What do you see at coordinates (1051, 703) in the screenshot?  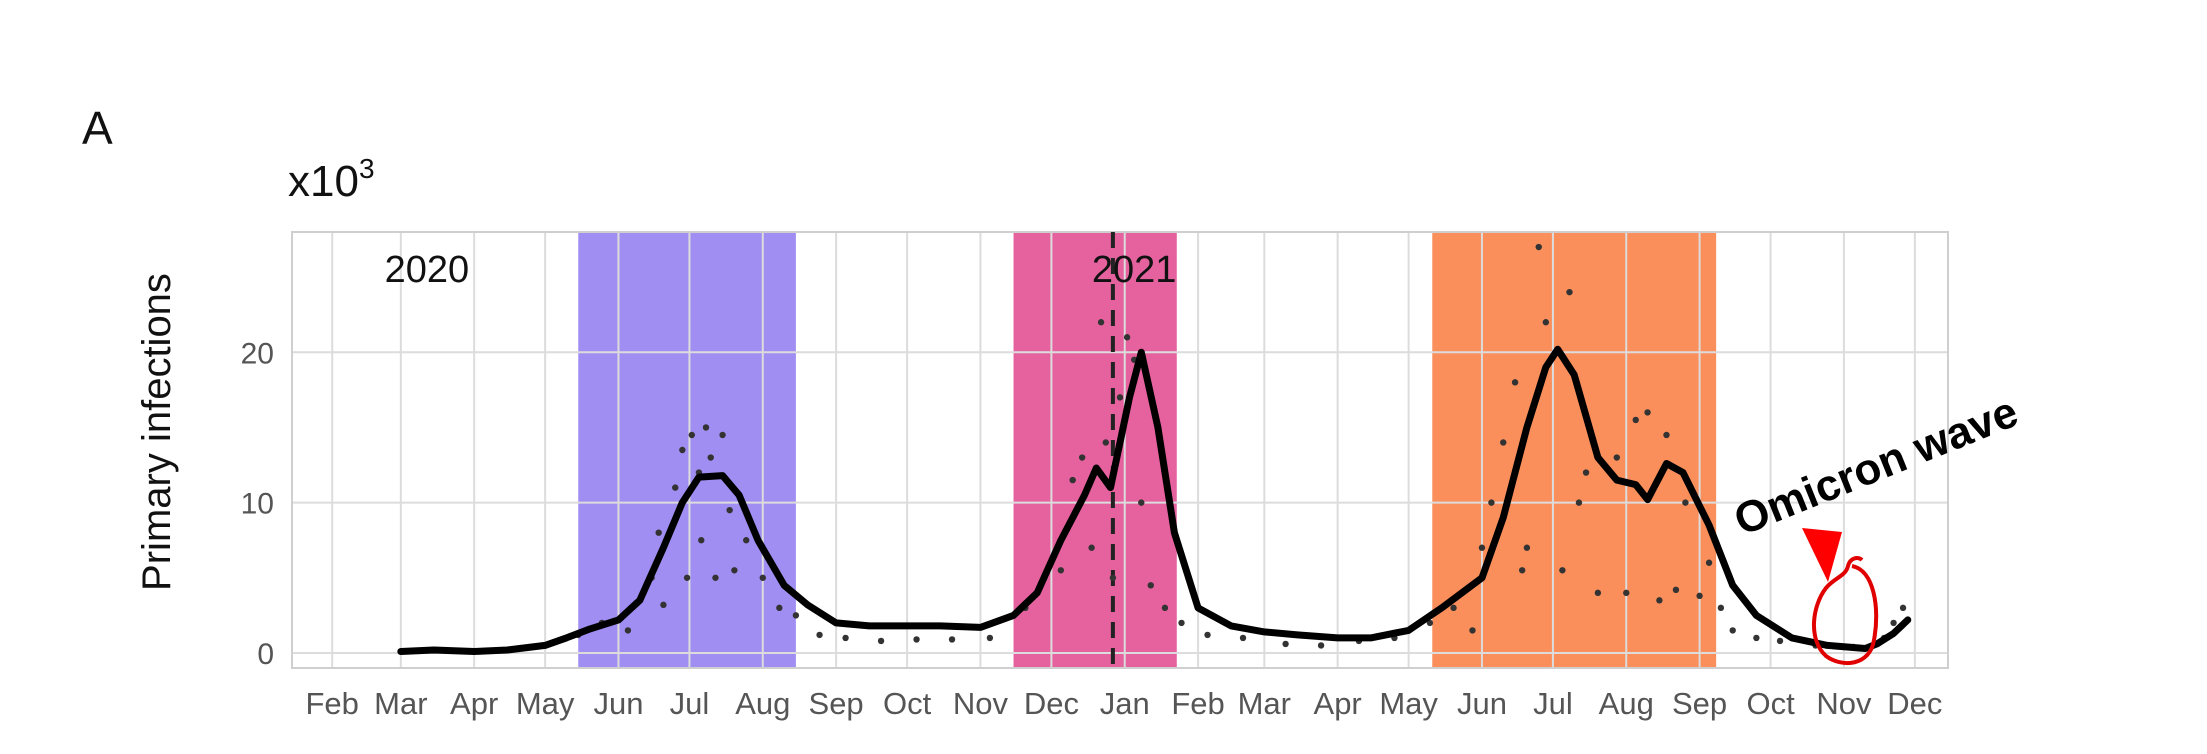 I see `x-tick-label-10: Dec` at bounding box center [1051, 703].